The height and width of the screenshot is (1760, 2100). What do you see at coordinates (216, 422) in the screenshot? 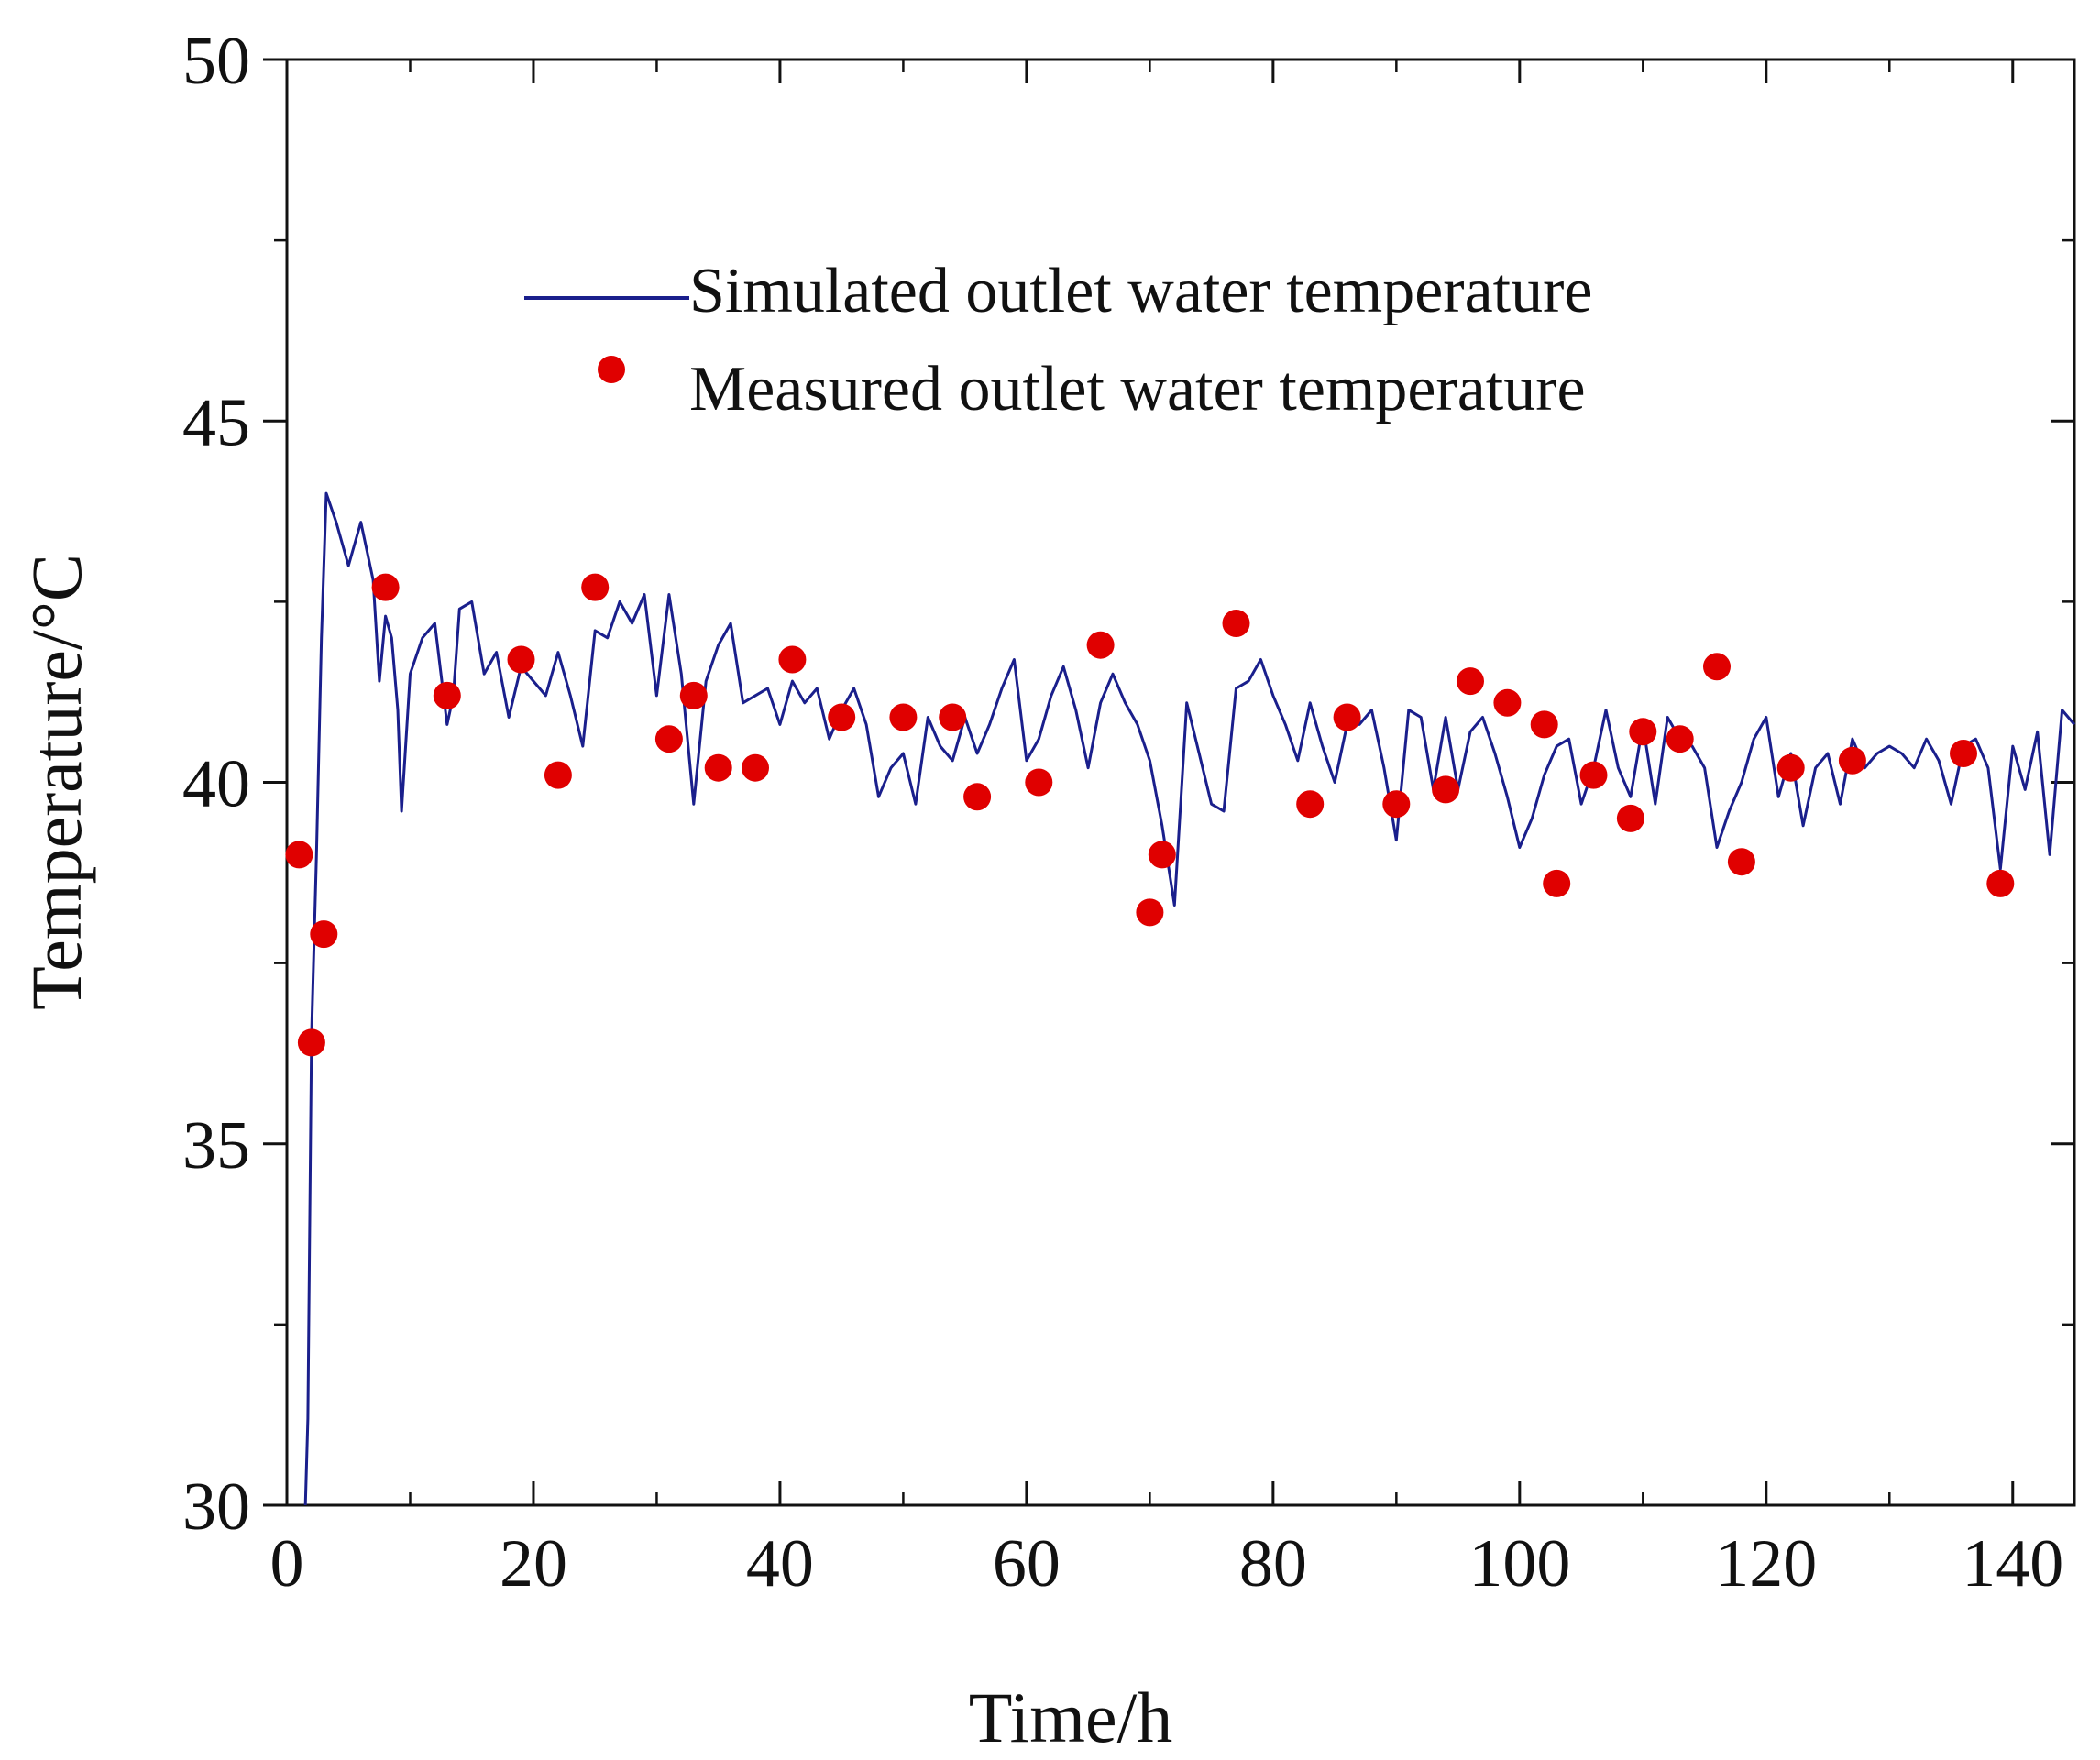
I see `y-tick-label: 45` at bounding box center [216, 422].